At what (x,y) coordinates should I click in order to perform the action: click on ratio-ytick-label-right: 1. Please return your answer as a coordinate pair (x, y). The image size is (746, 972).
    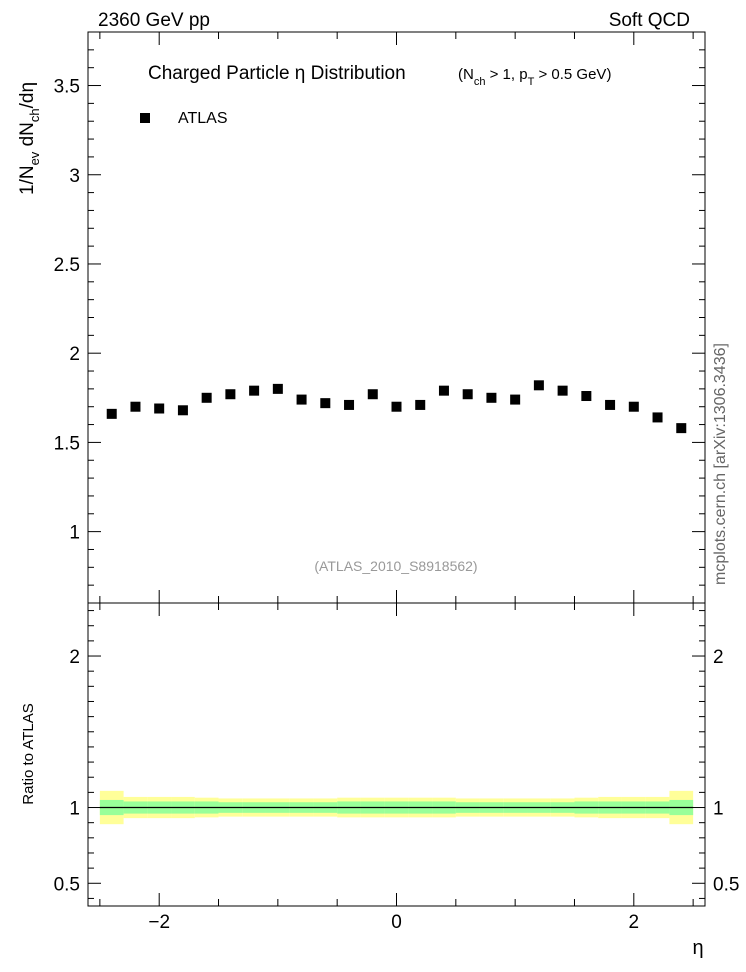
    Looking at the image, I should click on (718, 809).